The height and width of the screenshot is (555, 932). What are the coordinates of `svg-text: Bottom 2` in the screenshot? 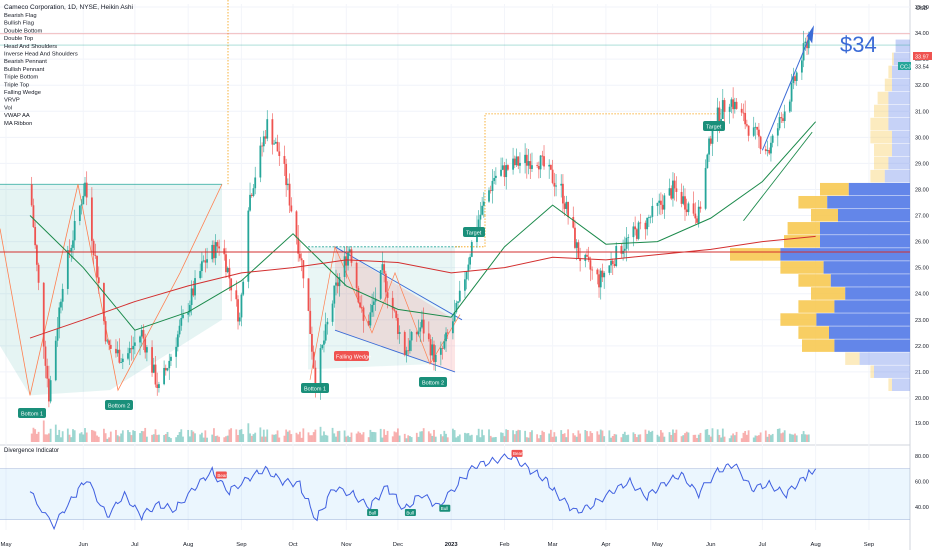 It's located at (433, 384).